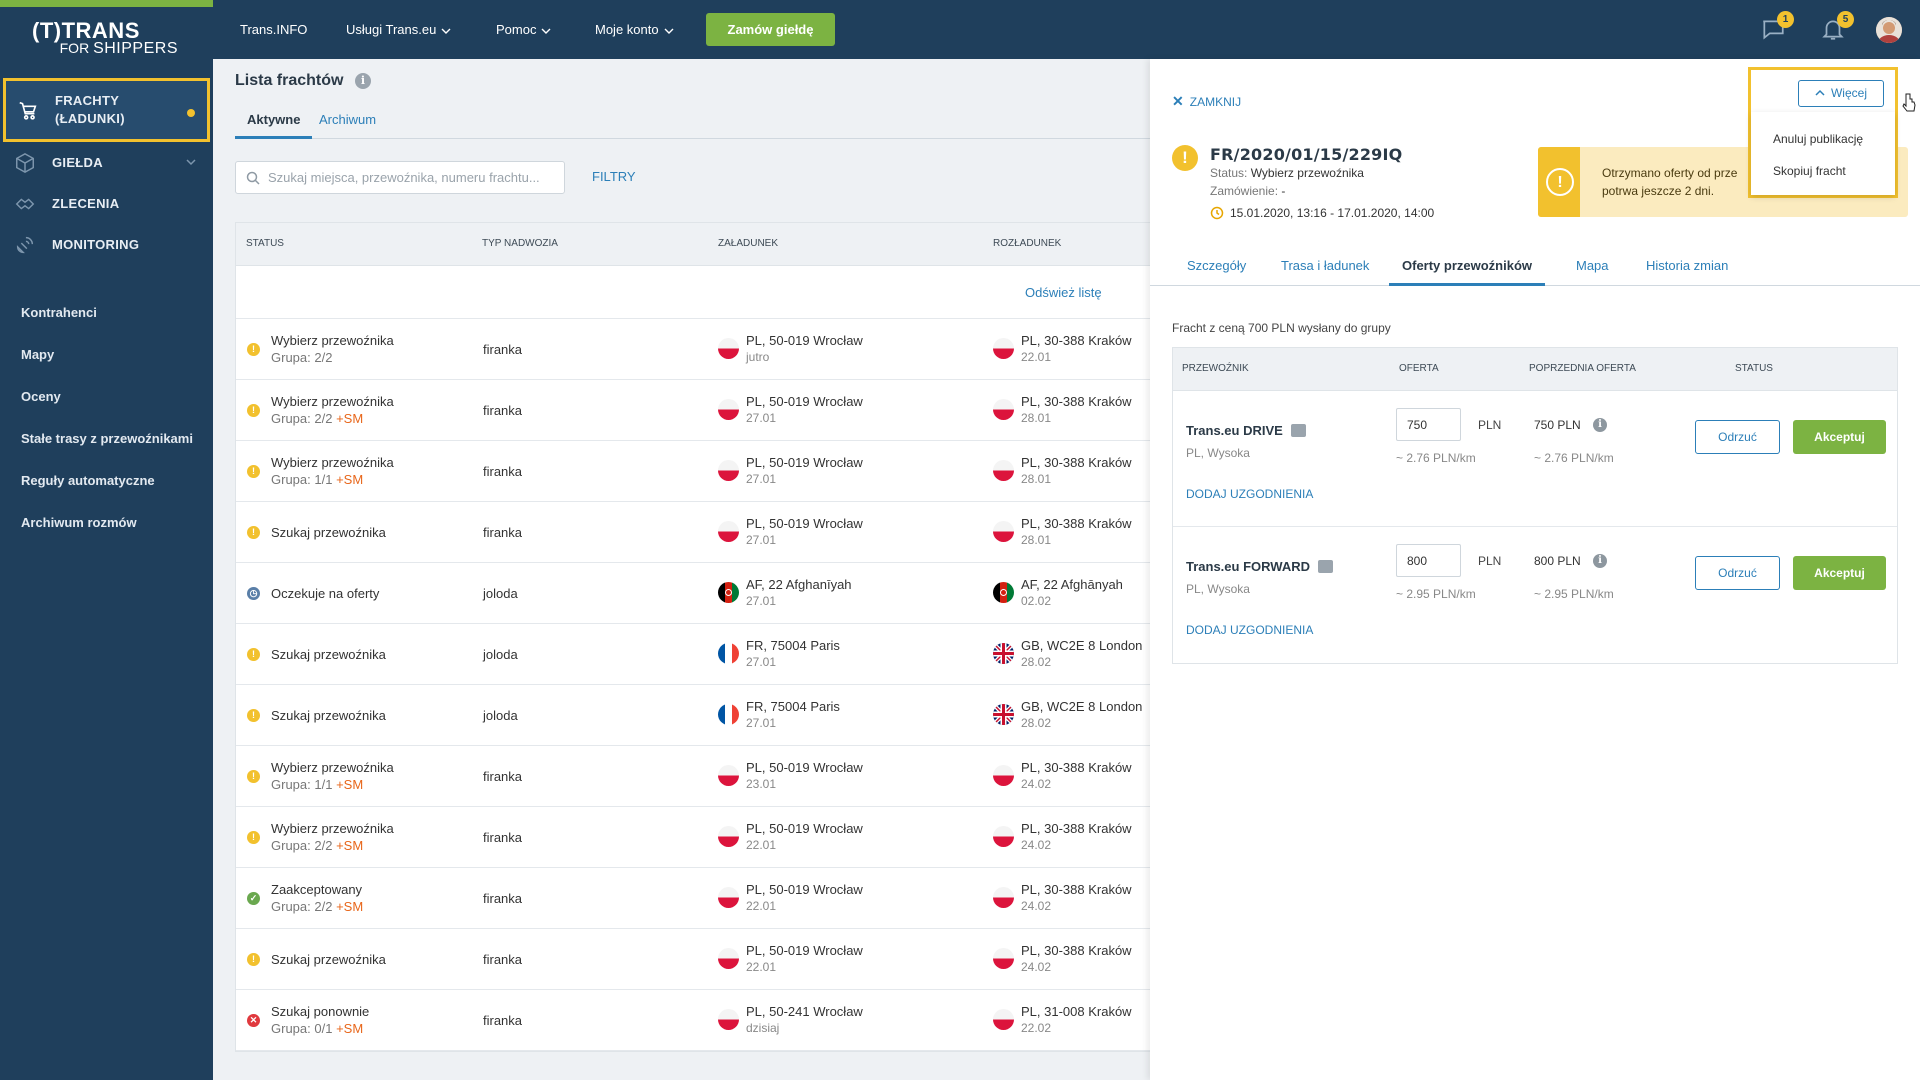  I want to click on tab-active: Aktywne, so click(274, 124).